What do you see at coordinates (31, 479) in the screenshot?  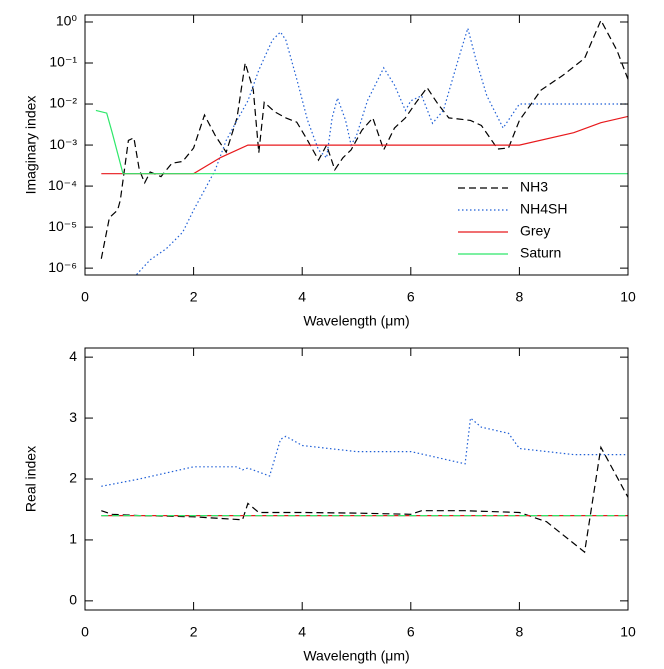 I see `y-axis-title: Real index` at bounding box center [31, 479].